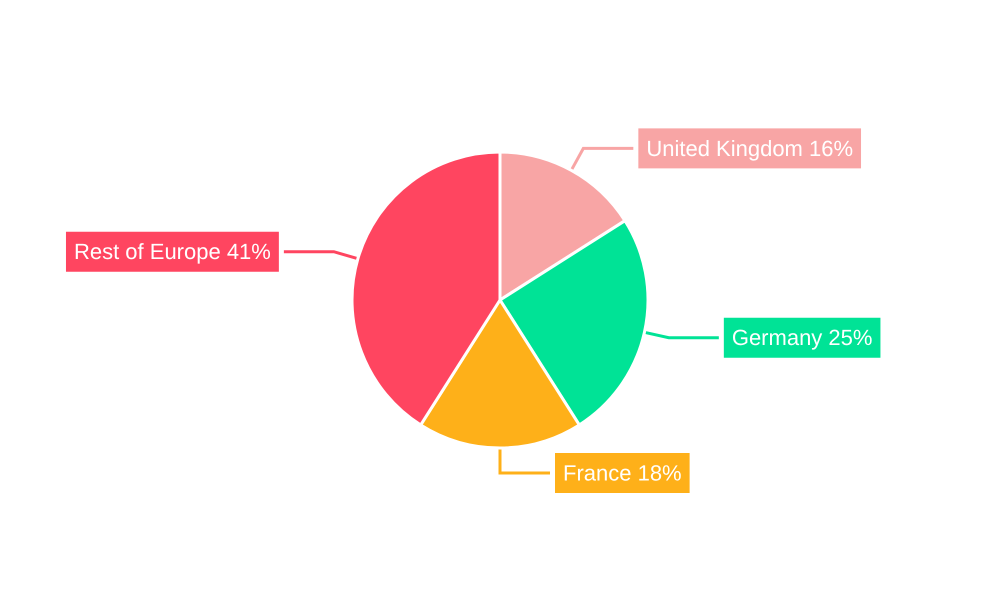 The height and width of the screenshot is (600, 1000). I want to click on slice-label: Germany 25%, so click(802, 337).